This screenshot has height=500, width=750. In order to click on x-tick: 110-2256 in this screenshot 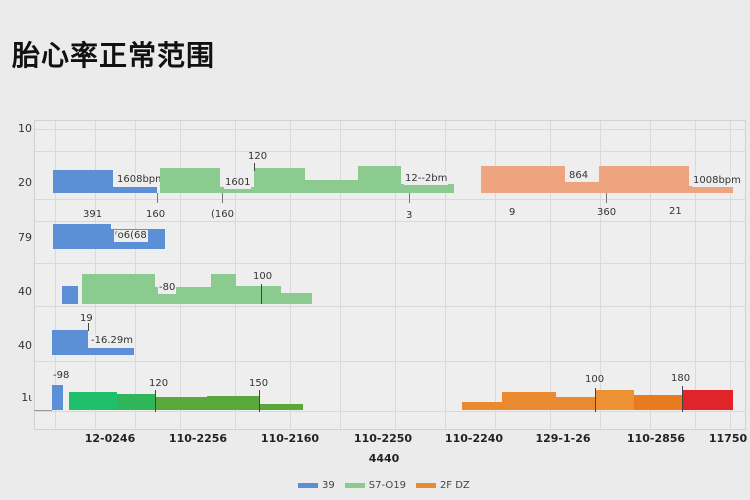, I will do `click(198, 438)`.